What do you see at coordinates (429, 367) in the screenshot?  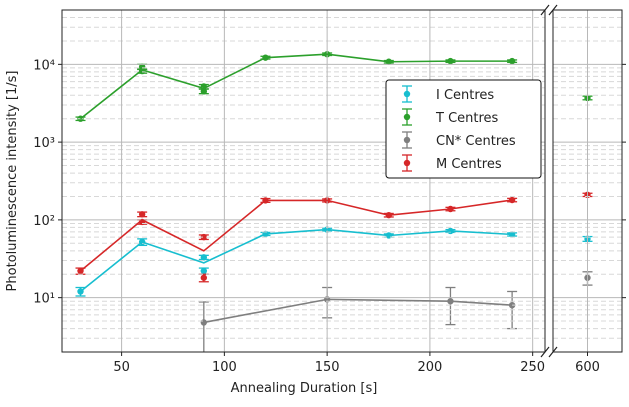 I see `x-tick-label: 200` at bounding box center [429, 367].